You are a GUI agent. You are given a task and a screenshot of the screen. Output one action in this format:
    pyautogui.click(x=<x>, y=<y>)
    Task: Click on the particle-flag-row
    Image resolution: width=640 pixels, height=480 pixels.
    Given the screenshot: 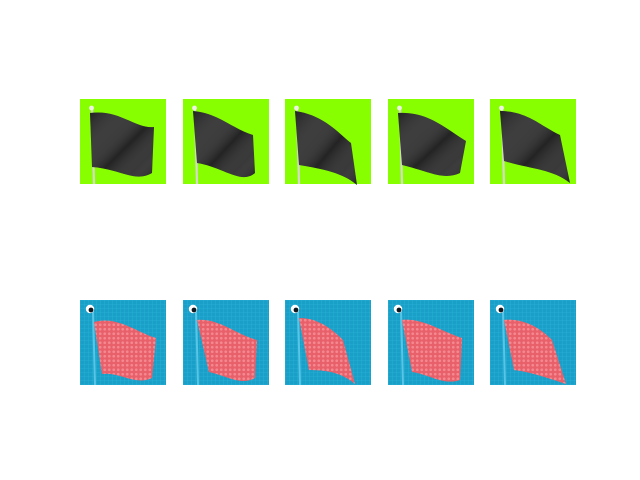 What is the action you would take?
    pyautogui.click(x=328, y=343)
    